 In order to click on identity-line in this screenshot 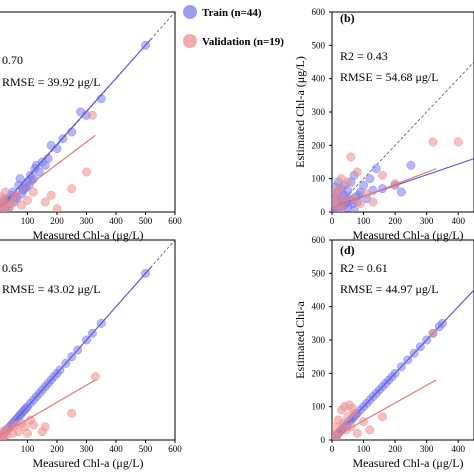, I will do `click(403, 136)`.